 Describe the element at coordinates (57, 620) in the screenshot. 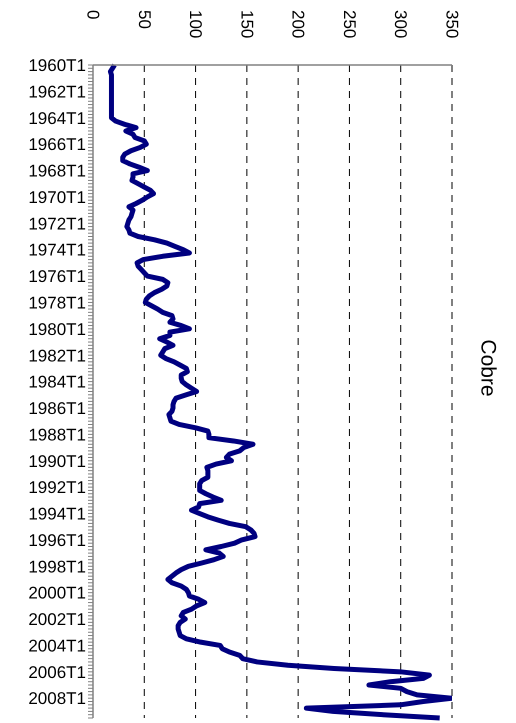

I see `y-tick-label: 2002T1` at that location.